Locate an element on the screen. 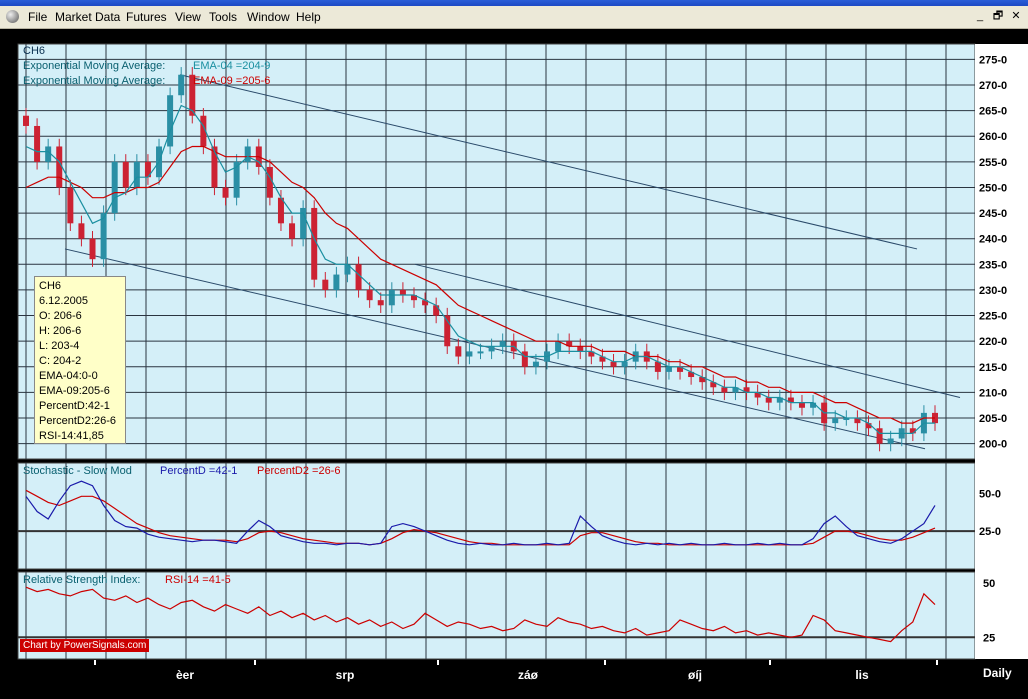 The height and width of the screenshot is (699, 1028). powersignals-credit-link: Chart by PowerSignals.com is located at coordinates (85, 645).